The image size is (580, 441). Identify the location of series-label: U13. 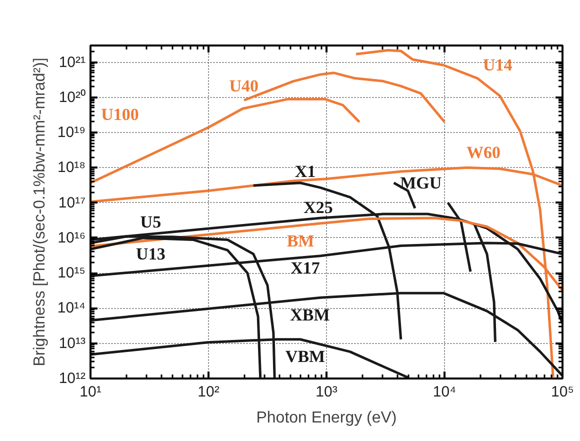
(151, 254).